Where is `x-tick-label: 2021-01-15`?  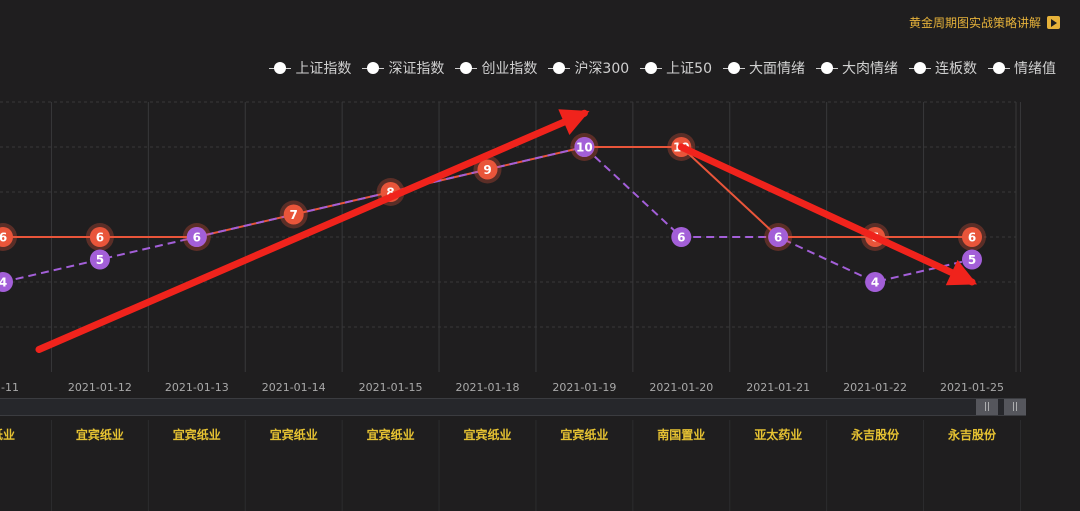 x-tick-label: 2021-01-15 is located at coordinates (391, 387).